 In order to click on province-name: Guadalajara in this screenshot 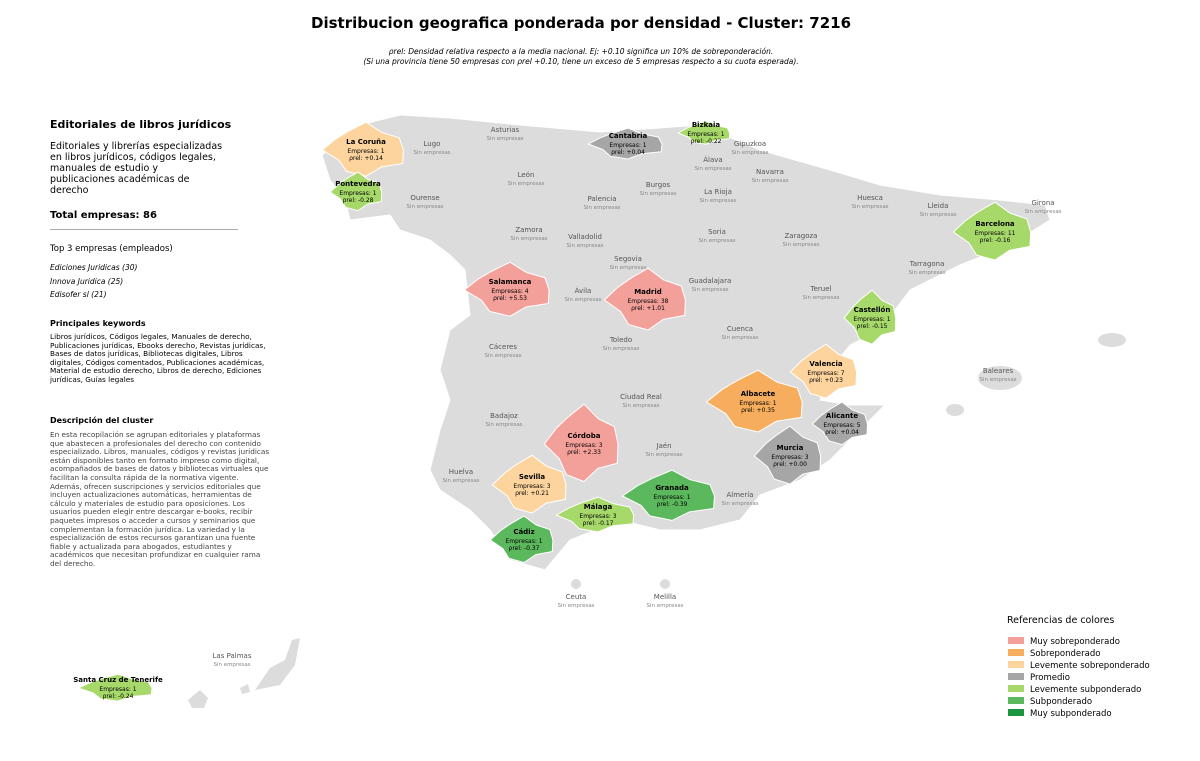, I will do `click(710, 281)`.